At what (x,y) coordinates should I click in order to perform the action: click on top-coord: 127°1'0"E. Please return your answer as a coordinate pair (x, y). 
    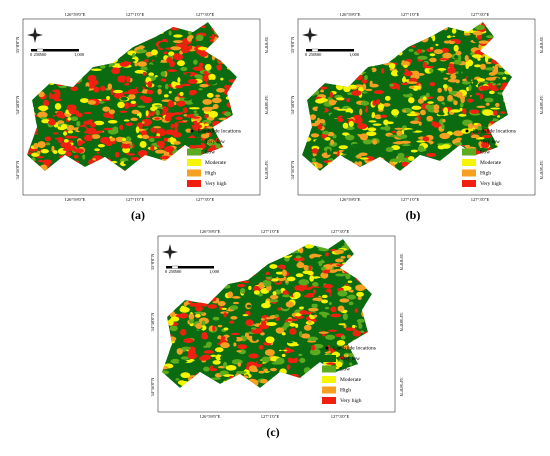
    Looking at the image, I should click on (135, 14).